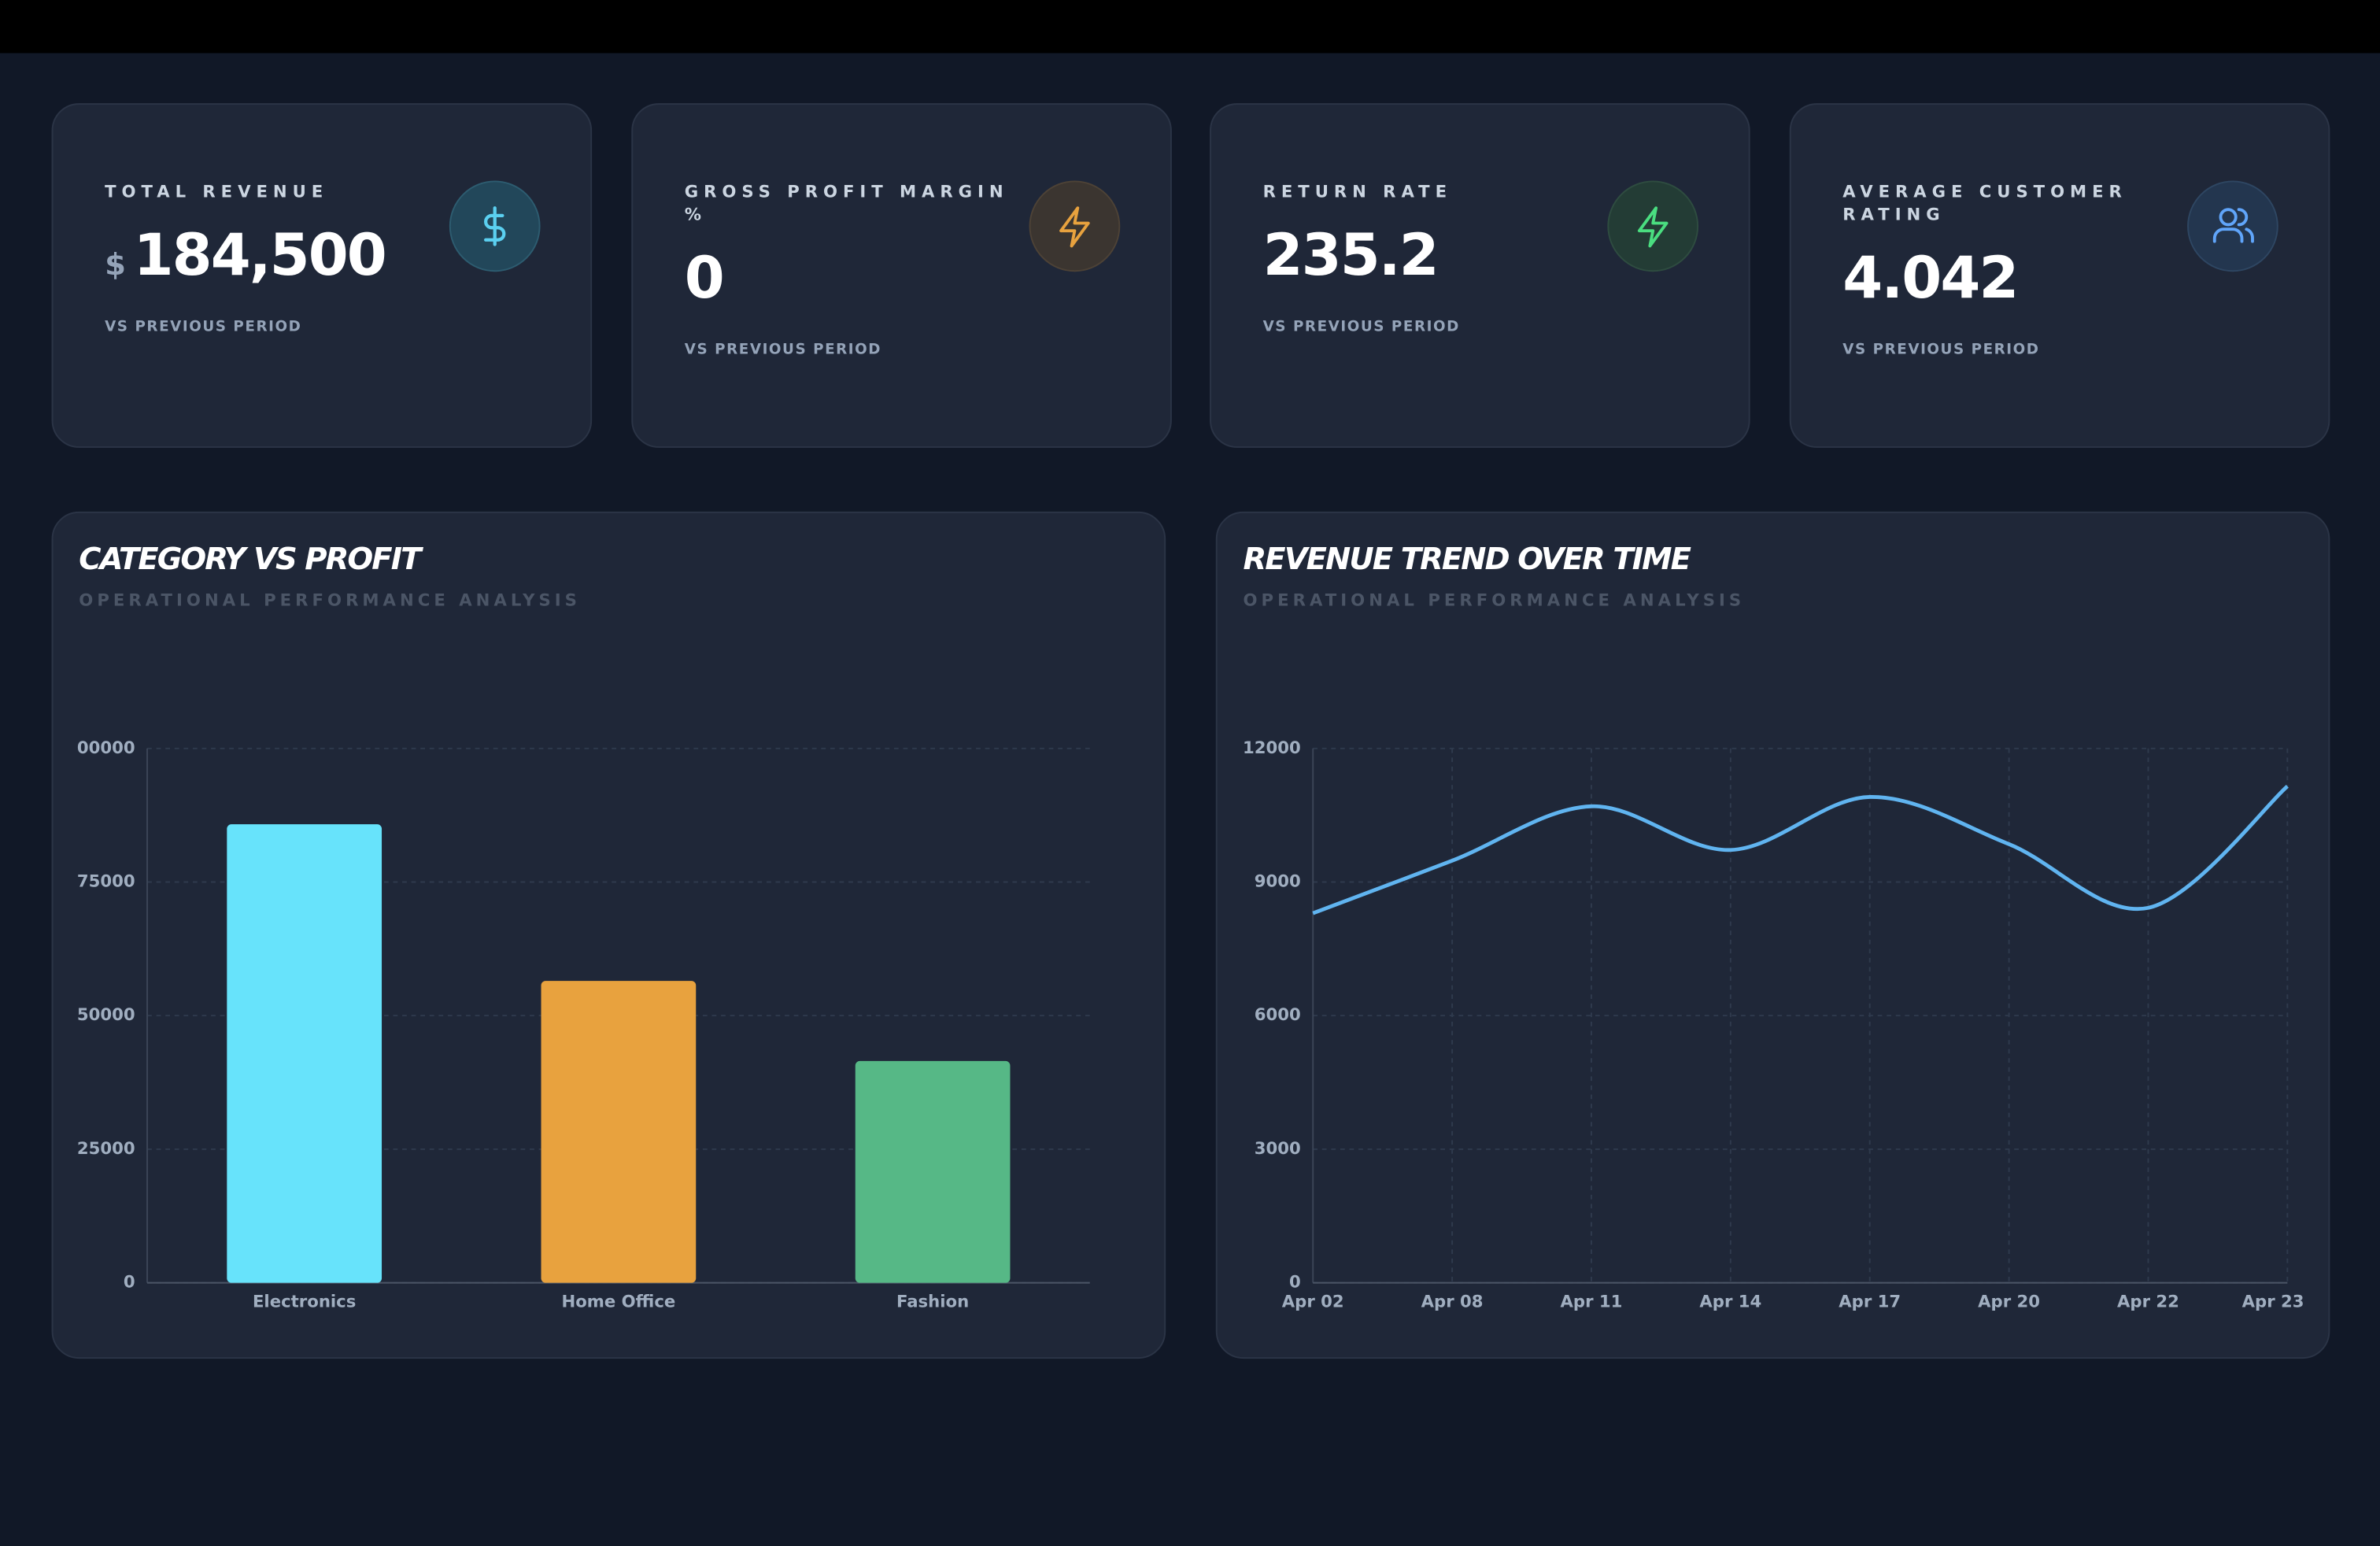 The width and height of the screenshot is (2380, 1546). I want to click on y-tick-label: 00000, so click(106, 748).